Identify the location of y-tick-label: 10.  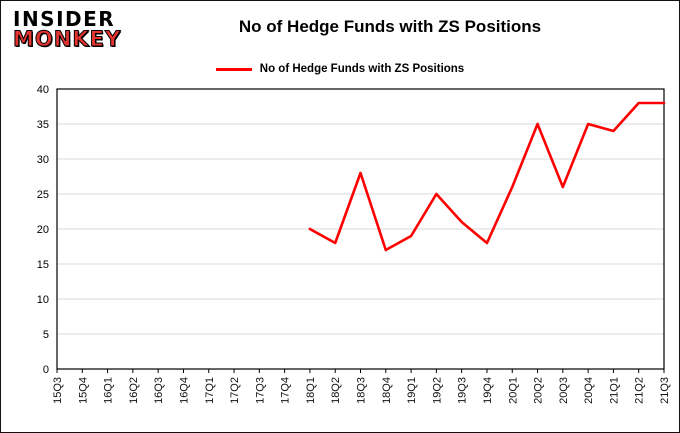
(43, 300).